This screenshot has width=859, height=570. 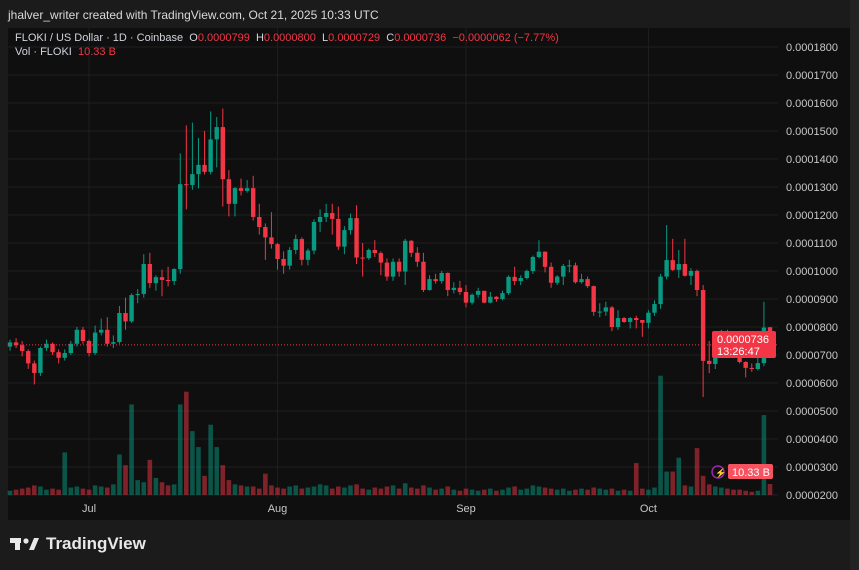 What do you see at coordinates (96, 52) in the screenshot?
I see `volume-legend-value: 10.33 B` at bounding box center [96, 52].